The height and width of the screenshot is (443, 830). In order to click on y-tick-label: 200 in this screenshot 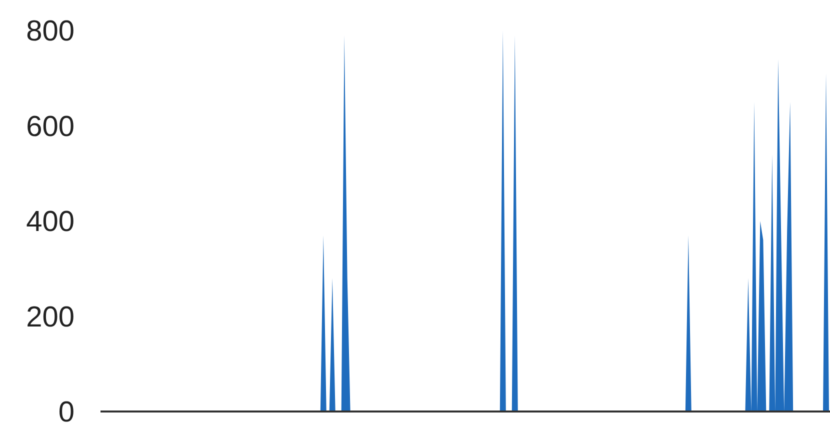, I will do `click(50, 317)`.